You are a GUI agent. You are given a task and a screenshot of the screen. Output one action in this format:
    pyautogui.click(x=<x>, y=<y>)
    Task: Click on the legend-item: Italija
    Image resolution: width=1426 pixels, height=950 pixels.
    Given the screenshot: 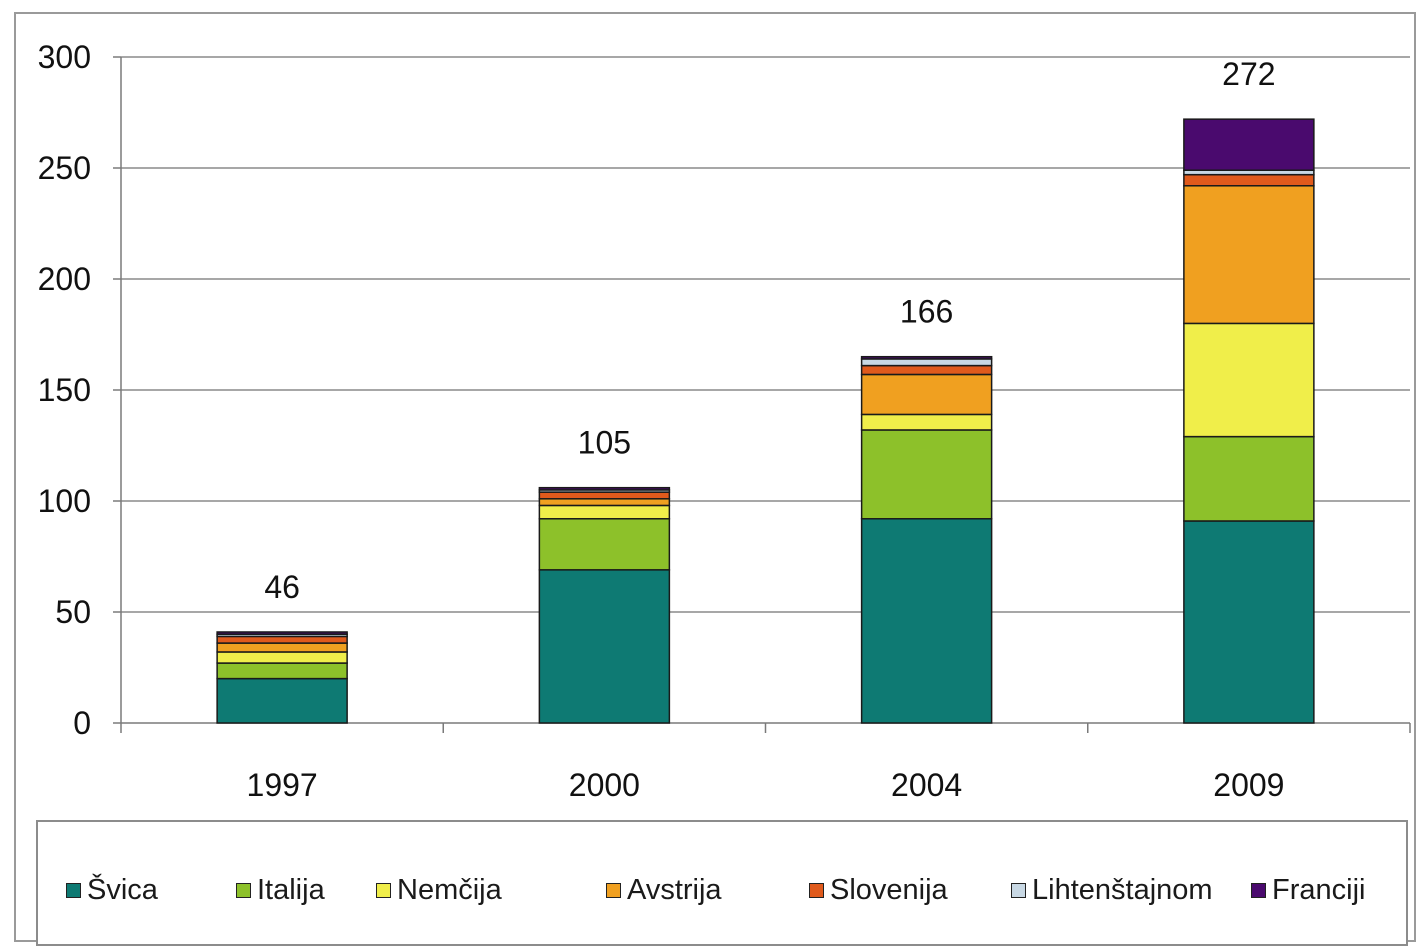 What is the action you would take?
    pyautogui.click(x=280, y=889)
    